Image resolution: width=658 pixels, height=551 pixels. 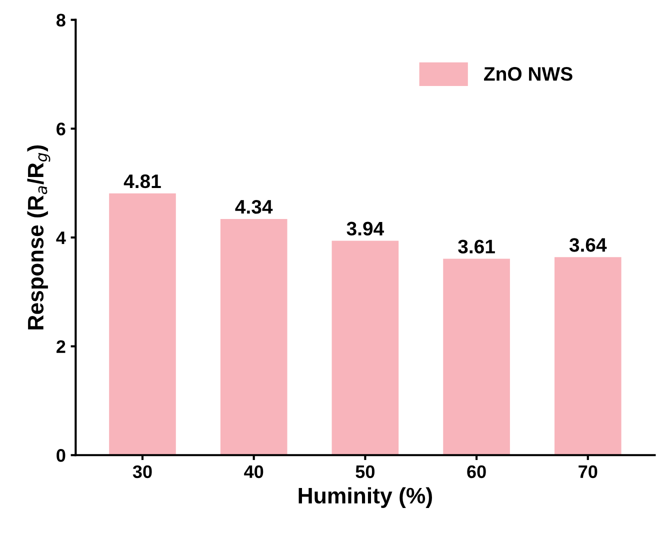 I want to click on y-tick-label: 8, so click(x=61, y=20).